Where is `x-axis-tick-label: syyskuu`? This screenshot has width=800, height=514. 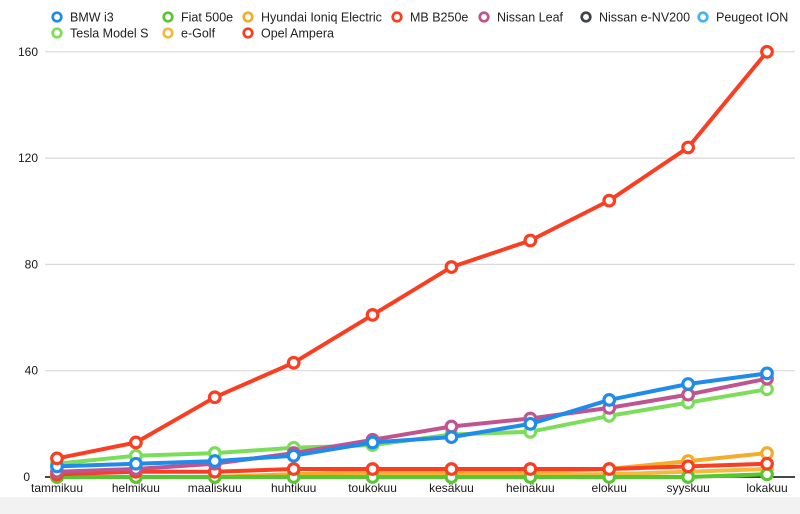
x-axis-tick-label: syyskuu is located at coordinates (687, 488).